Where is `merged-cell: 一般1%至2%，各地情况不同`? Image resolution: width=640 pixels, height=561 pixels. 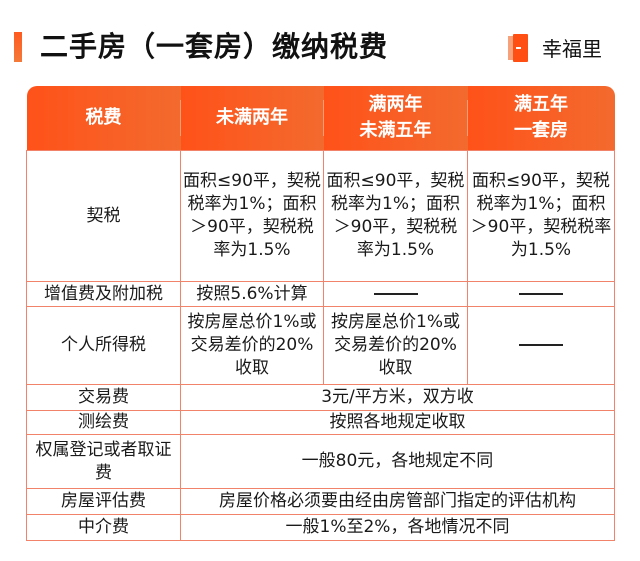
merged-cell: 一般1%至2%，各地情况不同 is located at coordinates (397, 527).